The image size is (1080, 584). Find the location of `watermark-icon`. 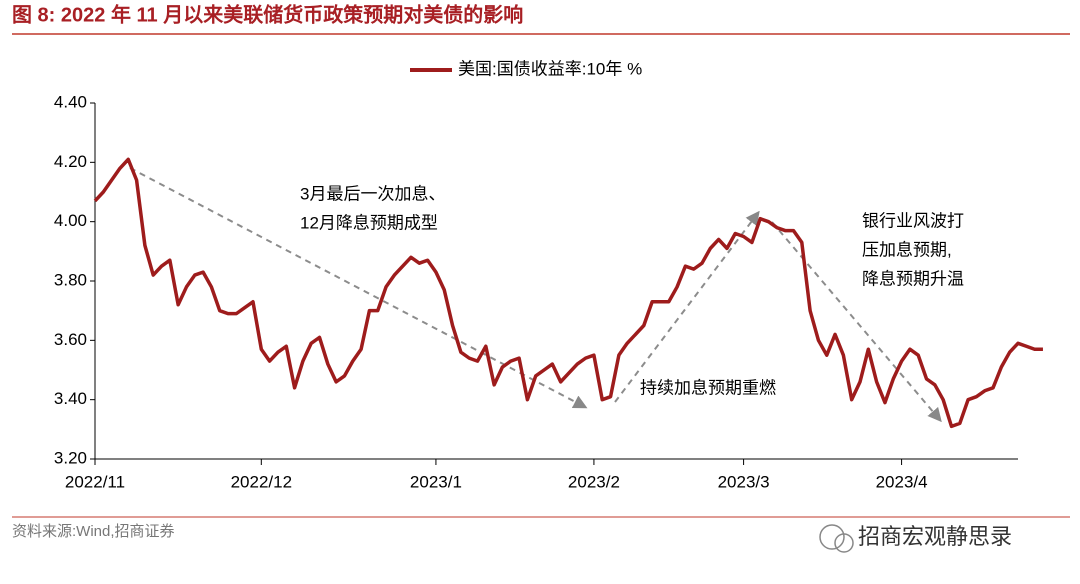

watermark-icon is located at coordinates (836, 538).